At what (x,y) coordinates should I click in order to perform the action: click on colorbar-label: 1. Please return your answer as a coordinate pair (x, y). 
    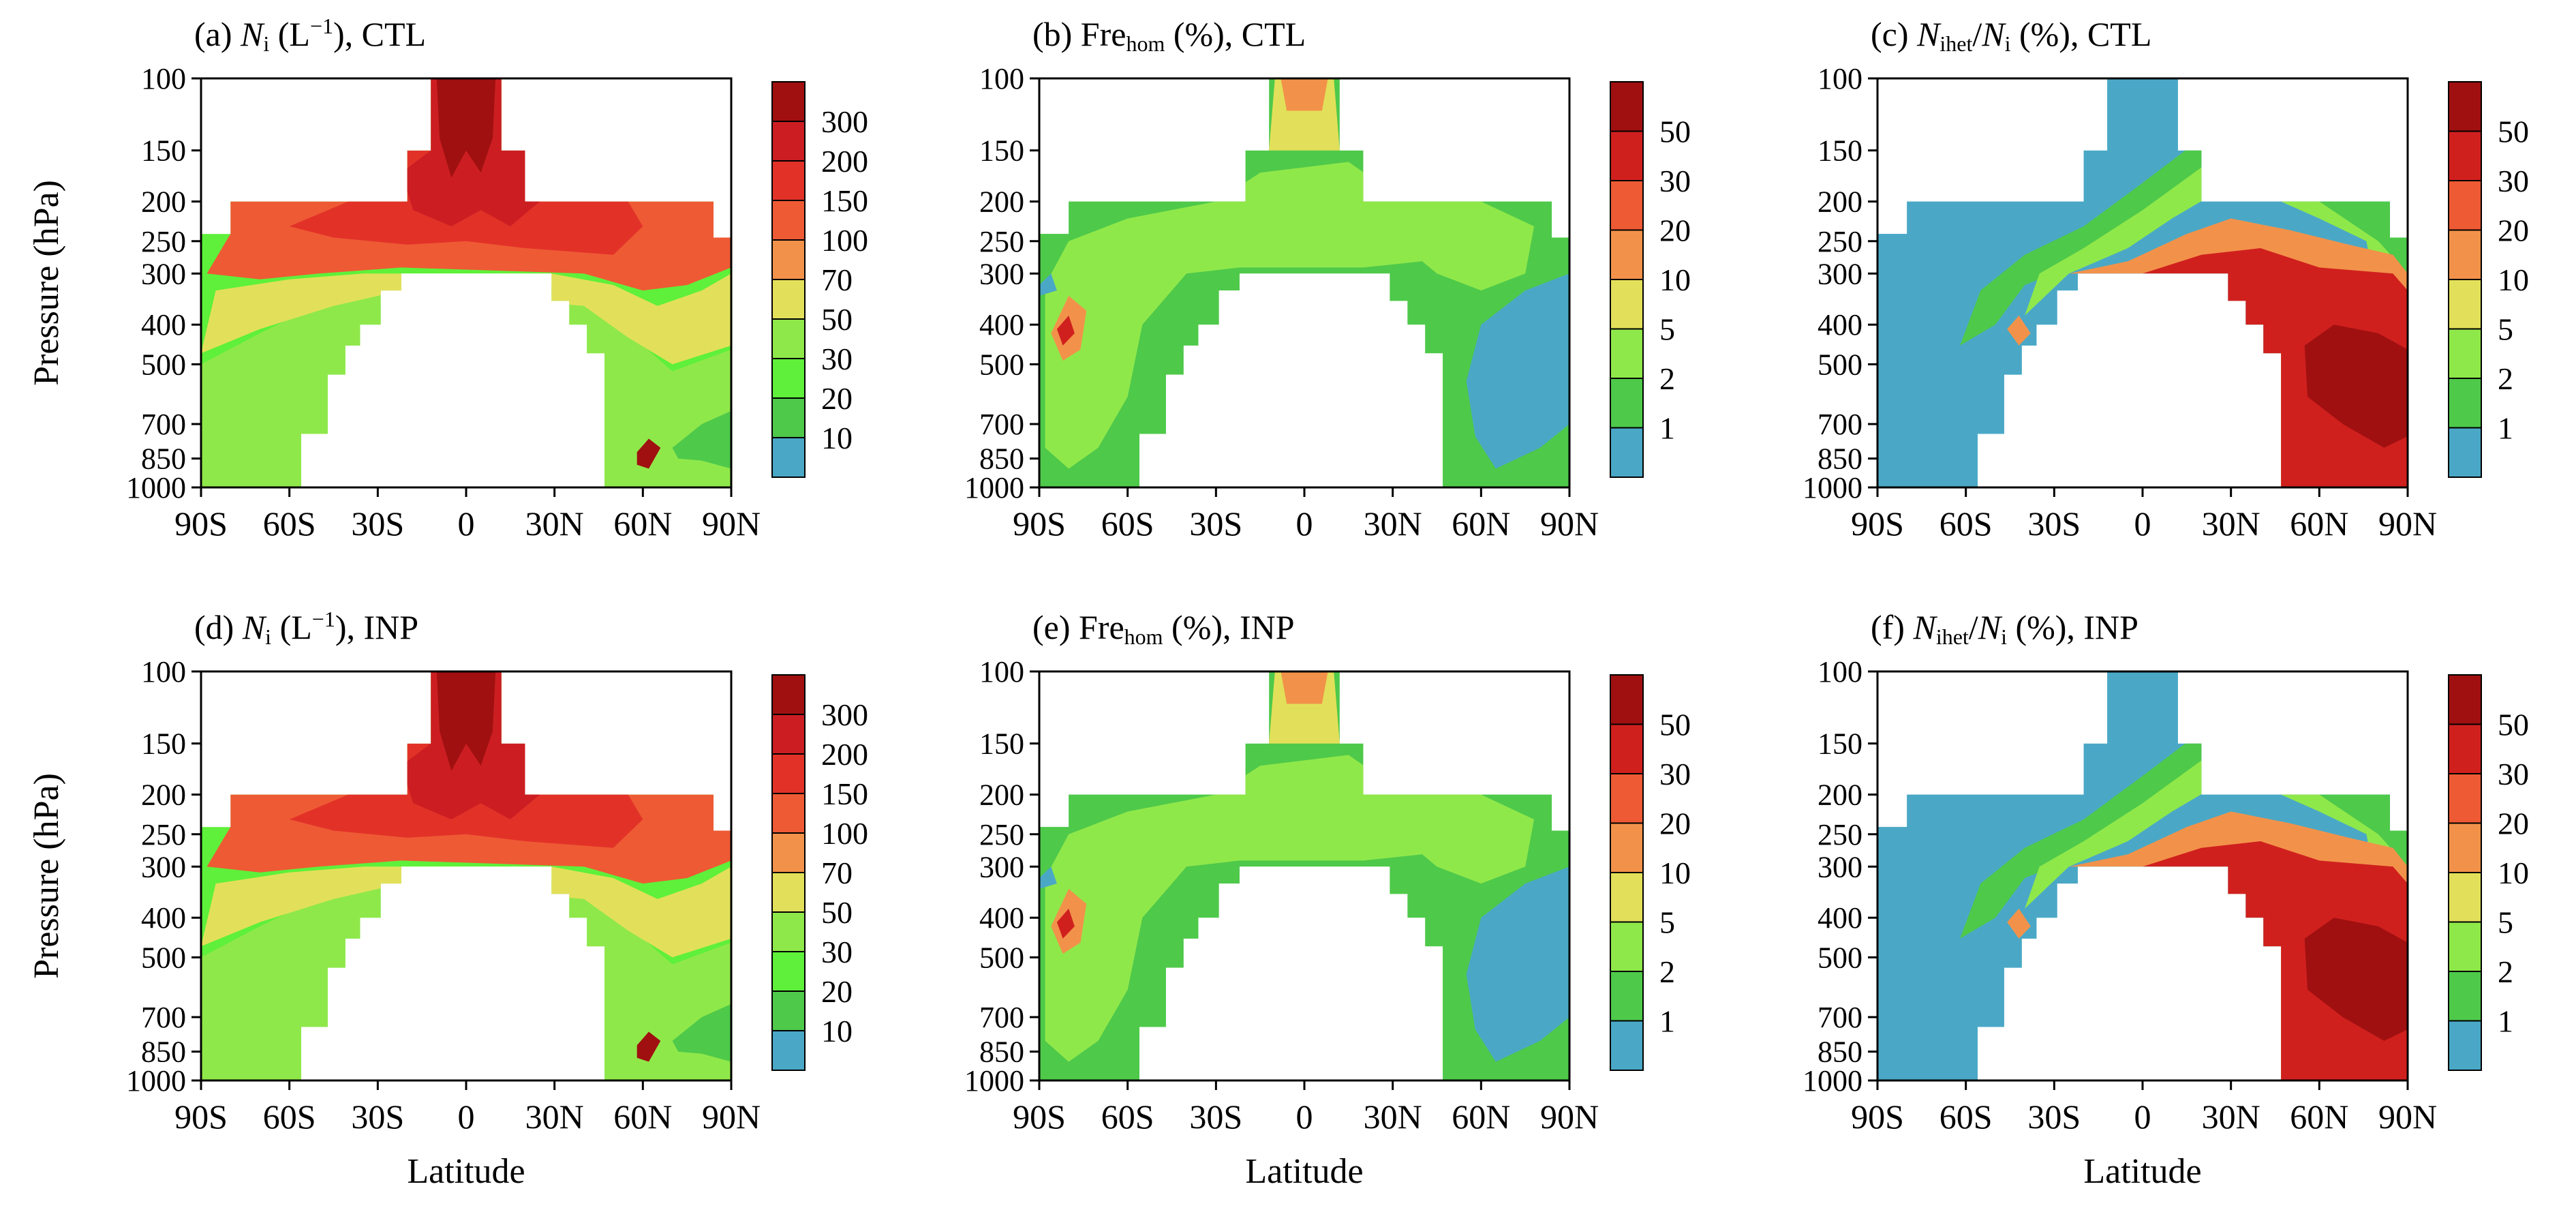
    Looking at the image, I should click on (2505, 1021).